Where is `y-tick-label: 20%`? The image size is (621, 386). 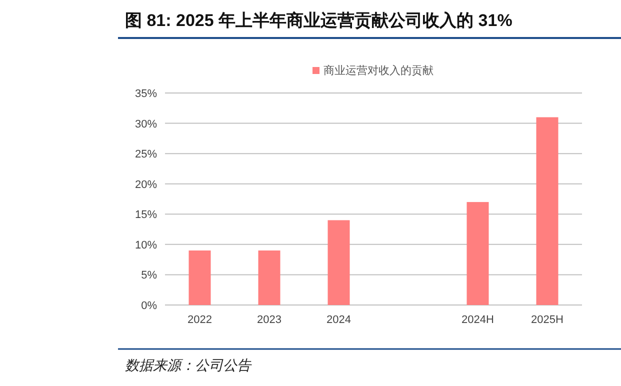 y-tick-label: 20% is located at coordinates (146, 184).